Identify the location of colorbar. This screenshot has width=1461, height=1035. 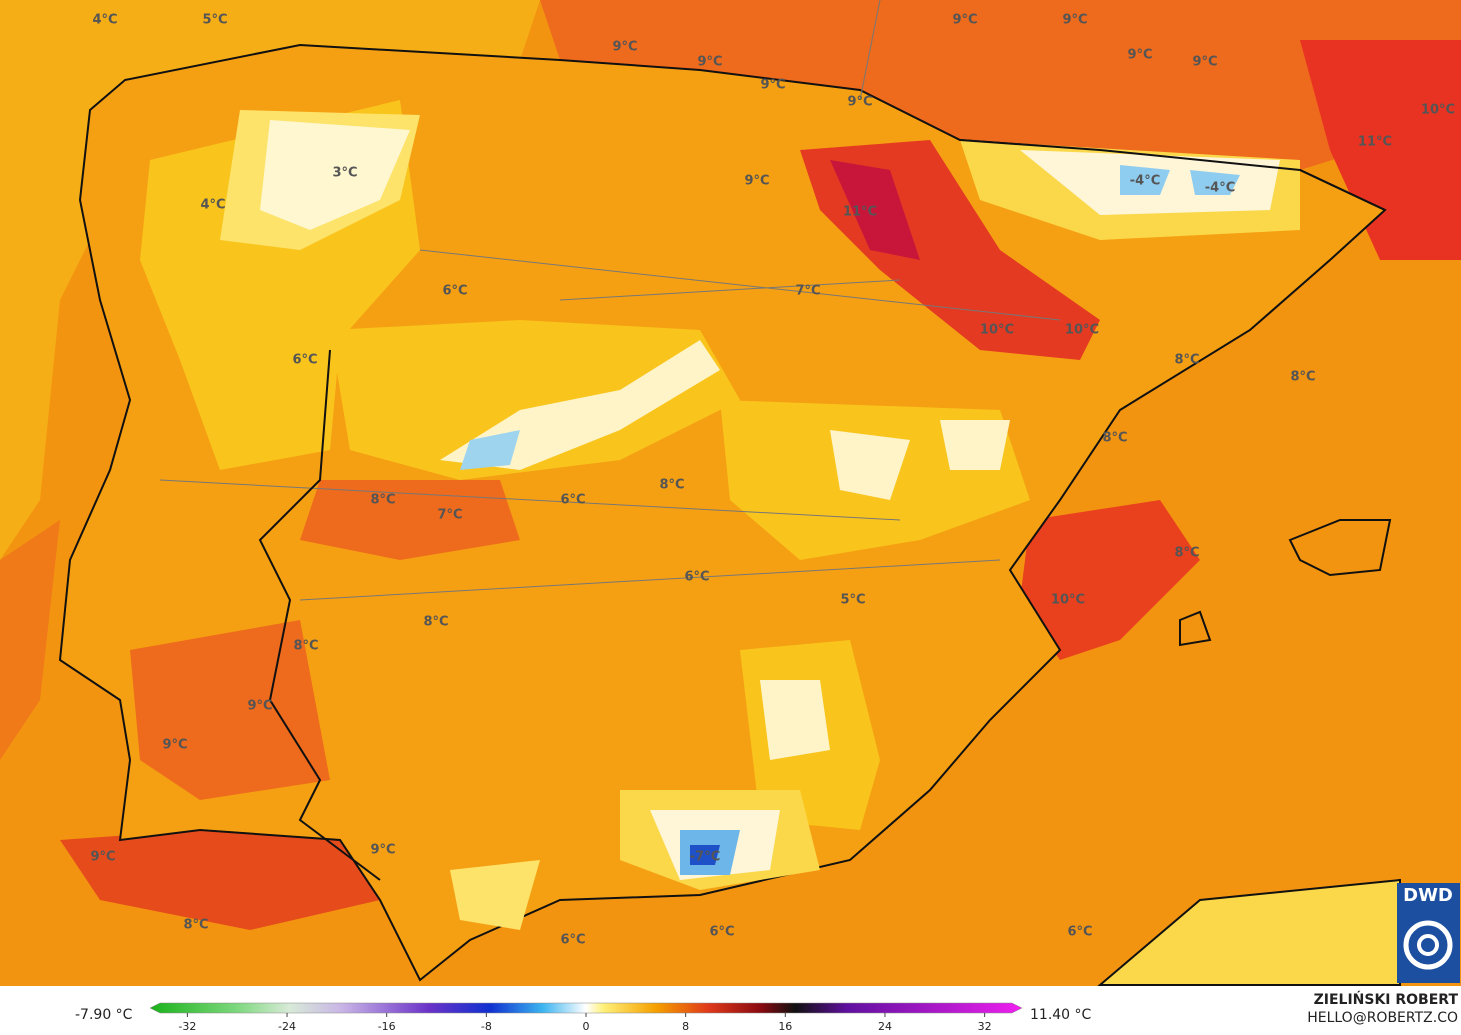
(586, 1008).